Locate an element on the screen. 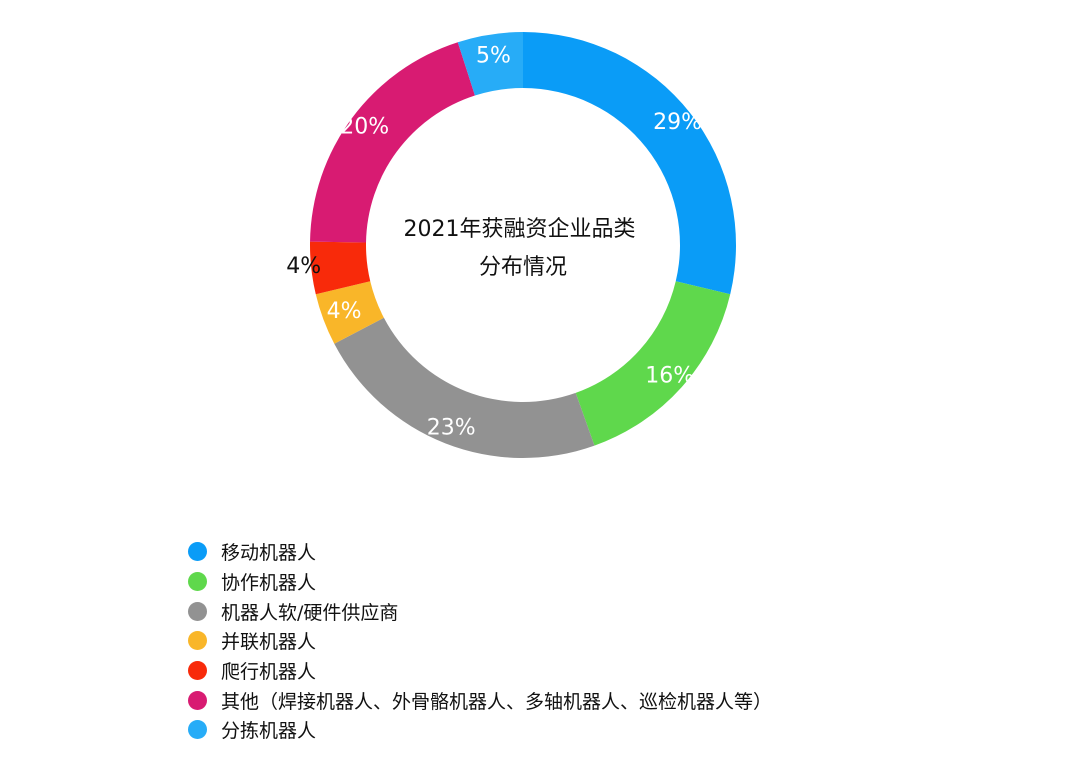 The width and height of the screenshot is (1080, 772). legend-item-2: 协作机器人 is located at coordinates (480, 582).